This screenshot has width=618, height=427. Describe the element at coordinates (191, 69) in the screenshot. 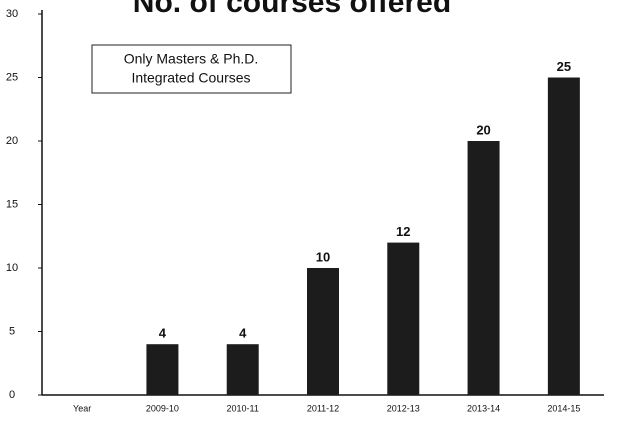

I see `annotation-box` at that location.